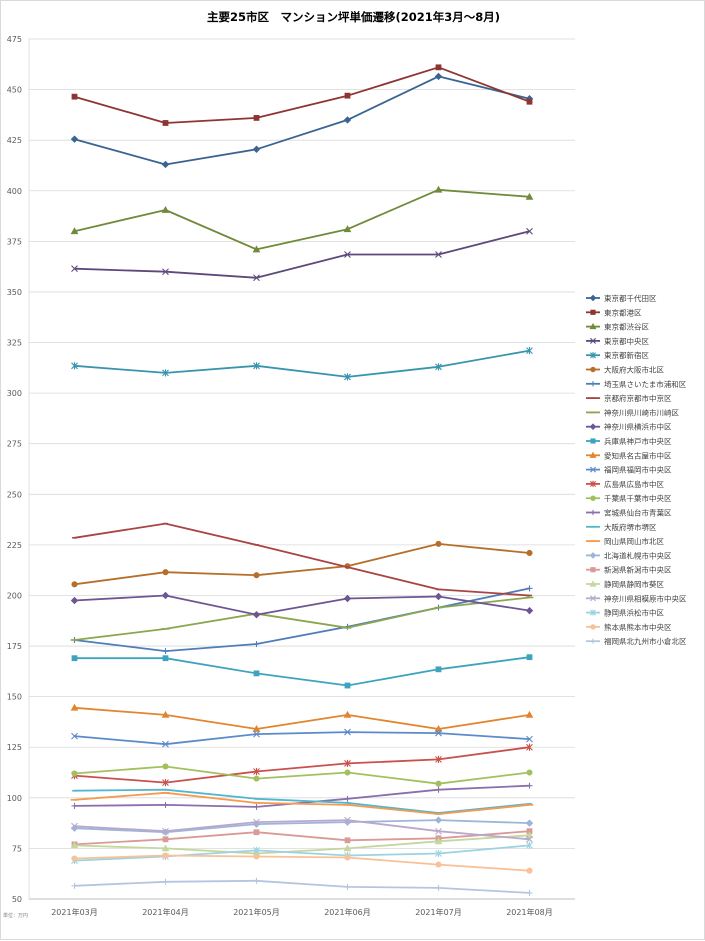 Image resolution: width=705 pixels, height=941 pixels. I want to click on y-tick-label: 475, so click(14, 39).